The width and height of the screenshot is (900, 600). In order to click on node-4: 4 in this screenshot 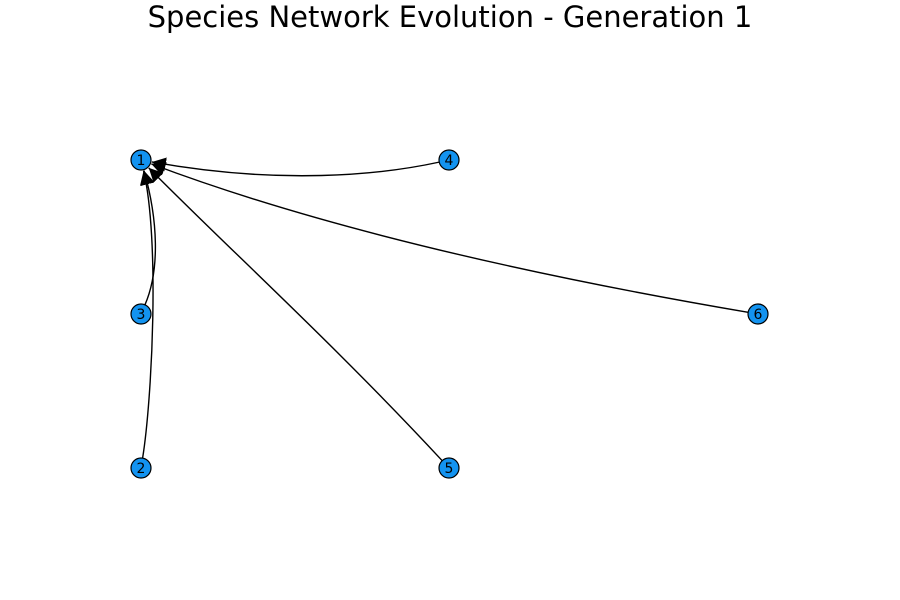, I will do `click(449, 160)`.